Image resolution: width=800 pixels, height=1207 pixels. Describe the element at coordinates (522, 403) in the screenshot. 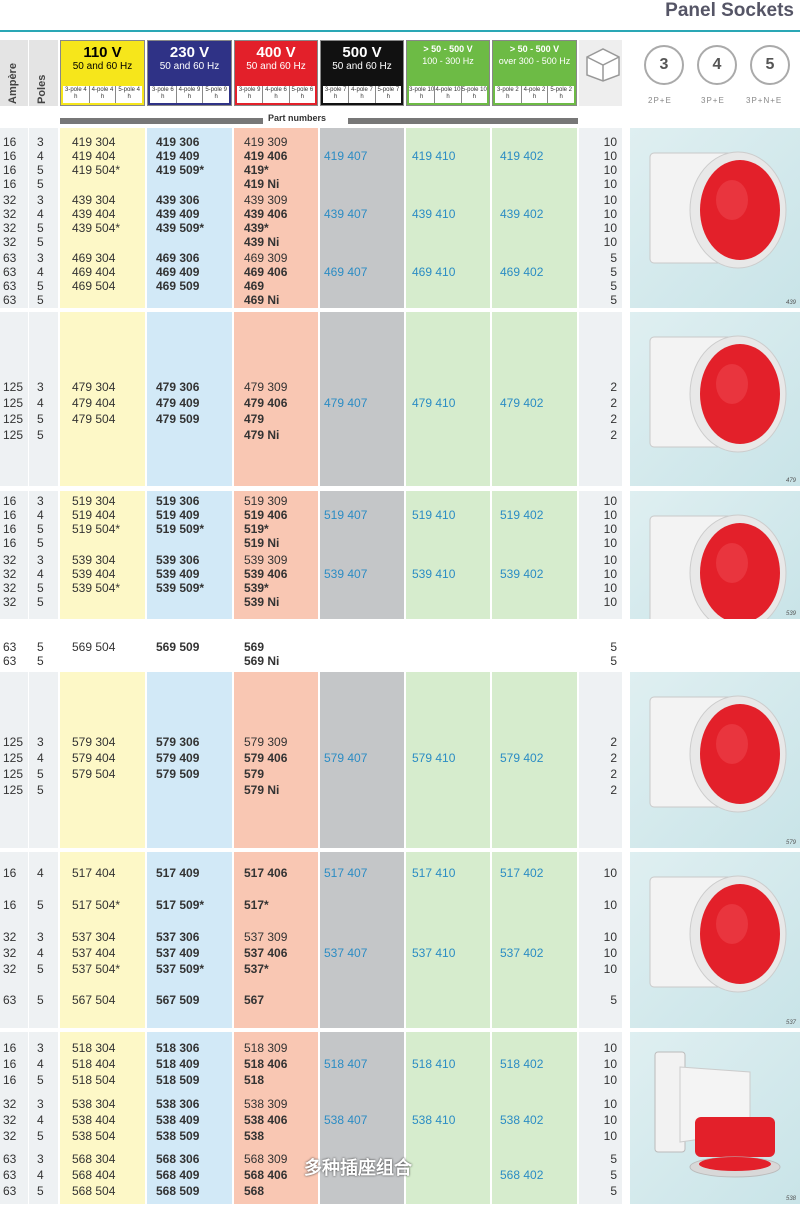

I see `cell-cg2: 479 402` at that location.